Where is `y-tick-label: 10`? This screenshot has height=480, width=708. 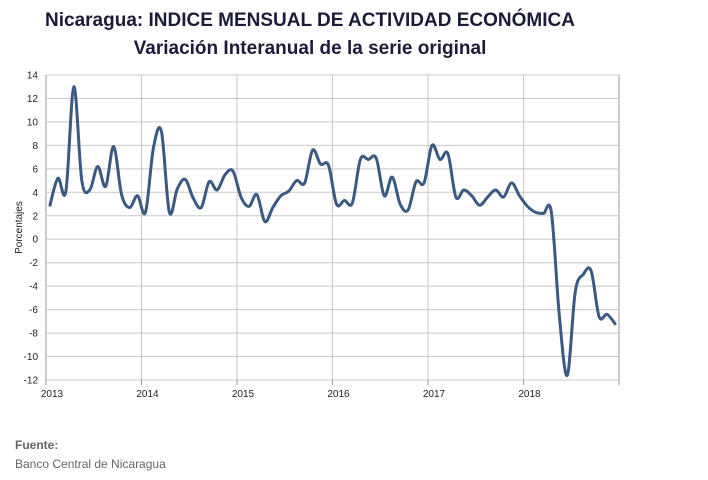
y-tick-label: 10 is located at coordinates (33, 122).